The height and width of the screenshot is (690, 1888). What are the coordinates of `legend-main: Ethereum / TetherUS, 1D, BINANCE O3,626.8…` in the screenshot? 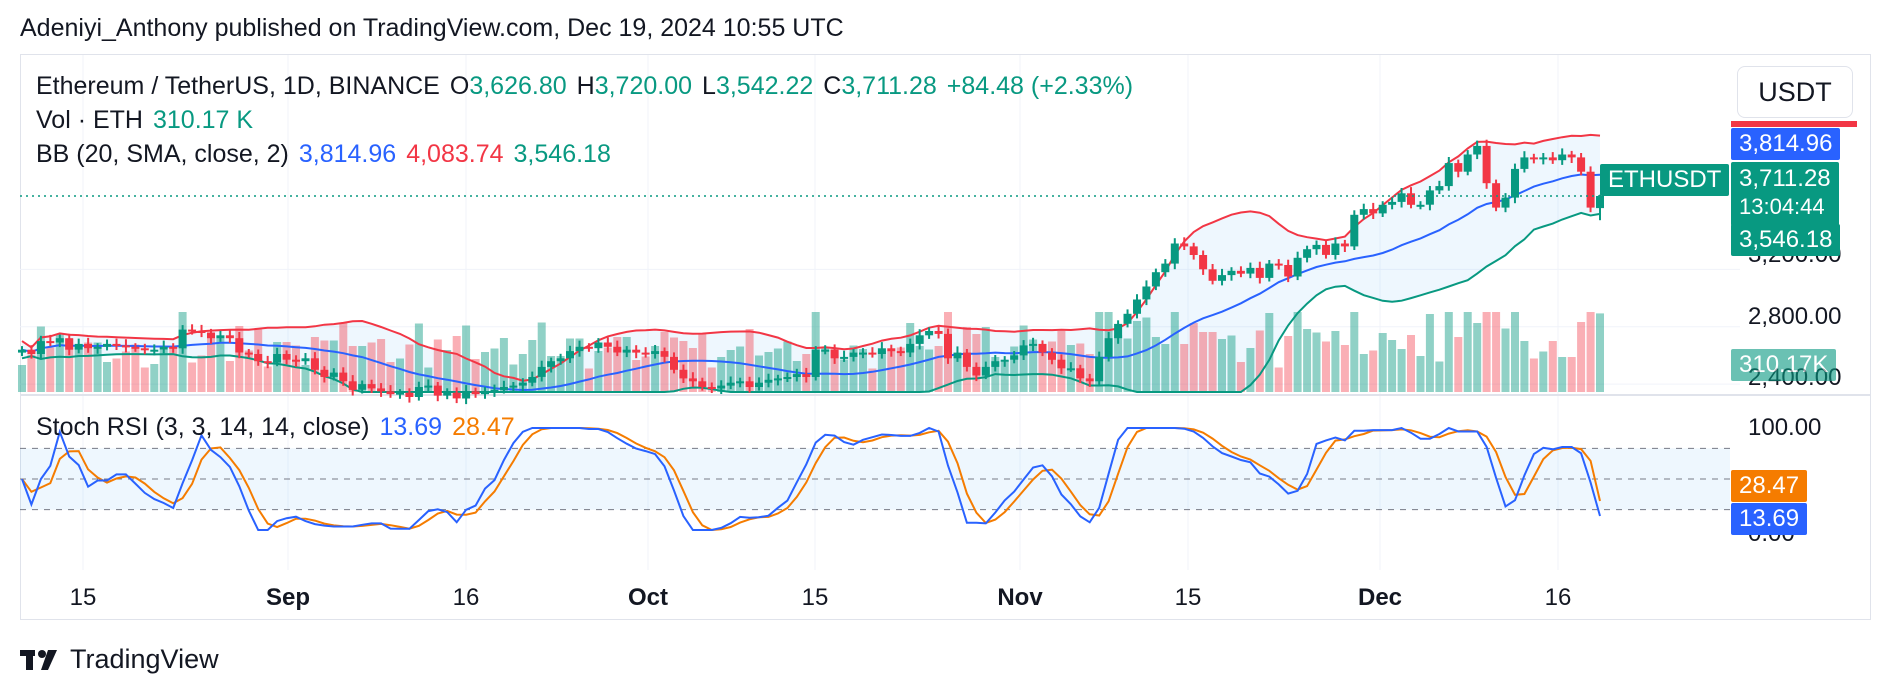 It's located at (589, 86).